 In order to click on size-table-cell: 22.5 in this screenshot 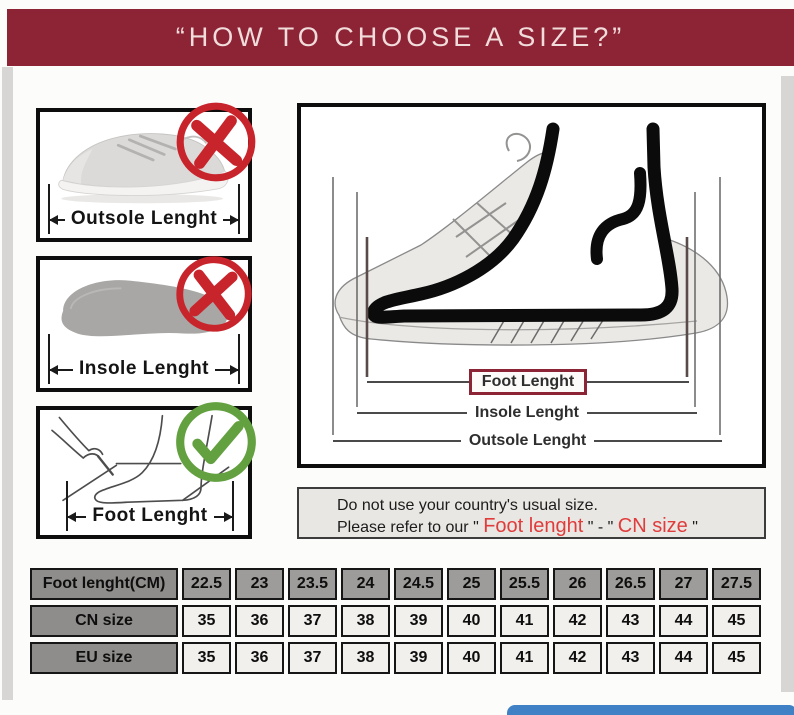, I will do `click(206, 584)`.